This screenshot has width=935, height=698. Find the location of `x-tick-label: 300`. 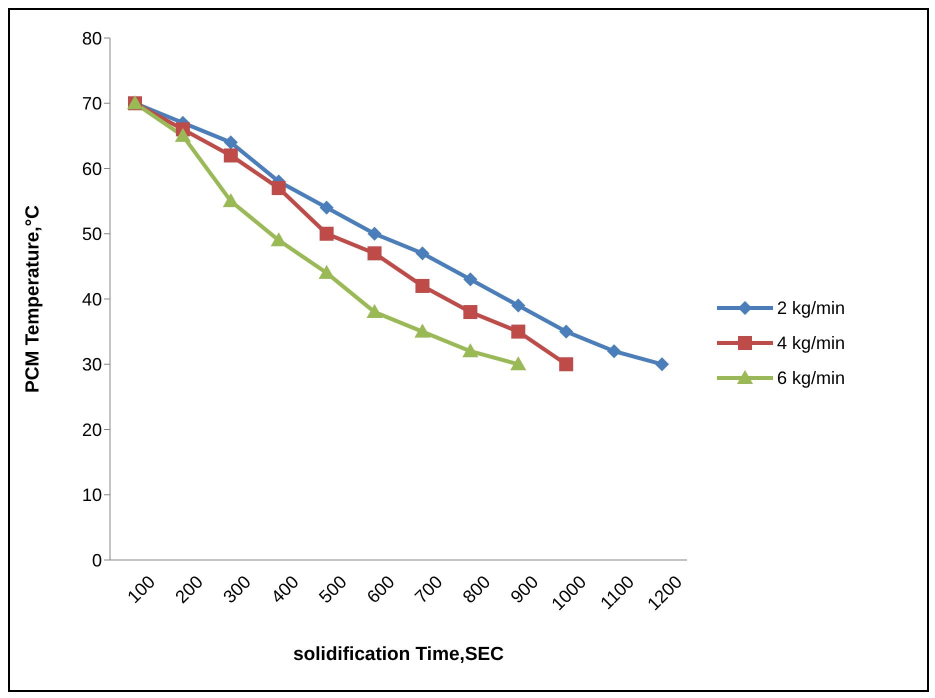

x-tick-label: 300 is located at coordinates (237, 590).